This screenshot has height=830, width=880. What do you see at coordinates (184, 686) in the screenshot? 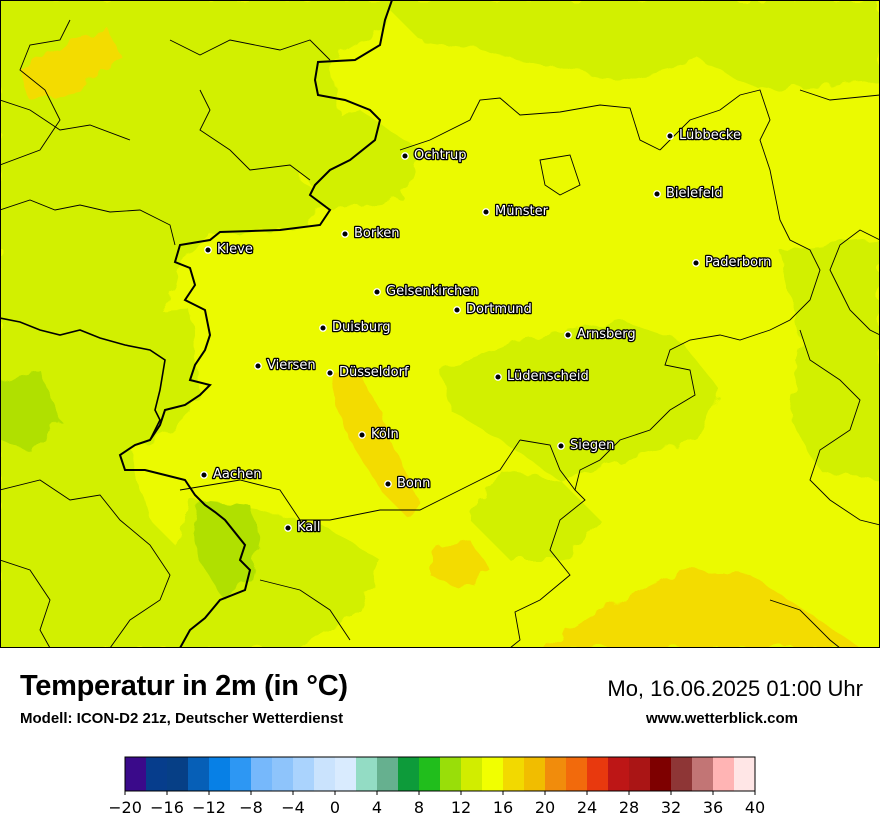
I see `map-title: Temperatur in 2m (in °C)` at bounding box center [184, 686].